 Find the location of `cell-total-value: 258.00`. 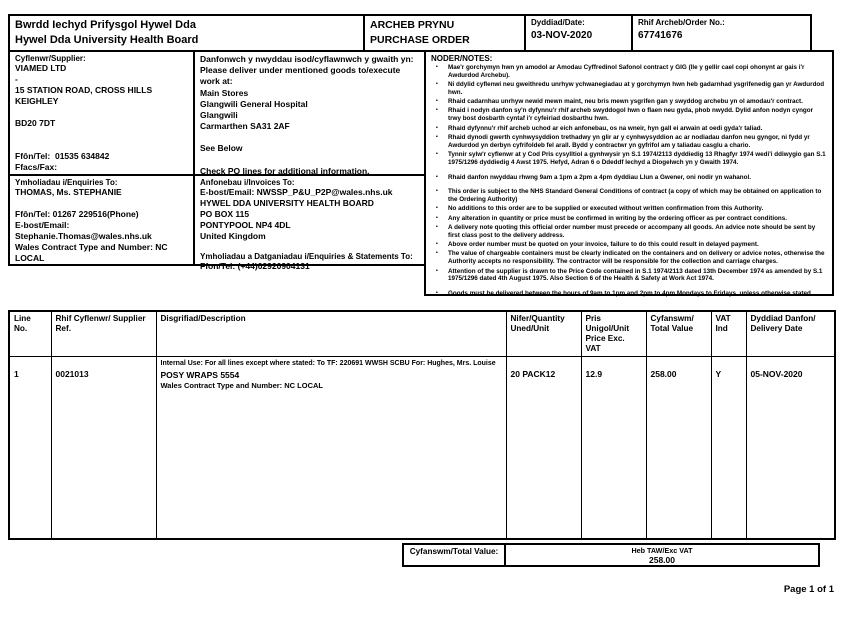

cell-total-value: 258.00 is located at coordinates (678, 448).